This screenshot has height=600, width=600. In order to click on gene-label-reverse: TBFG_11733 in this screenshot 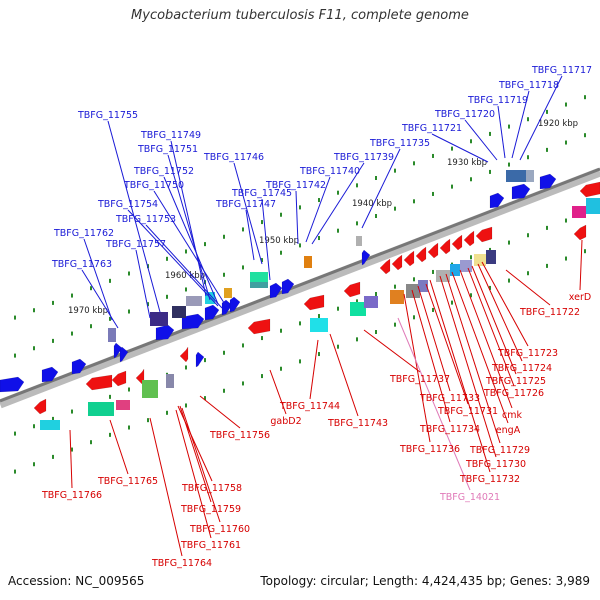, I will do `click(449, 398)`.